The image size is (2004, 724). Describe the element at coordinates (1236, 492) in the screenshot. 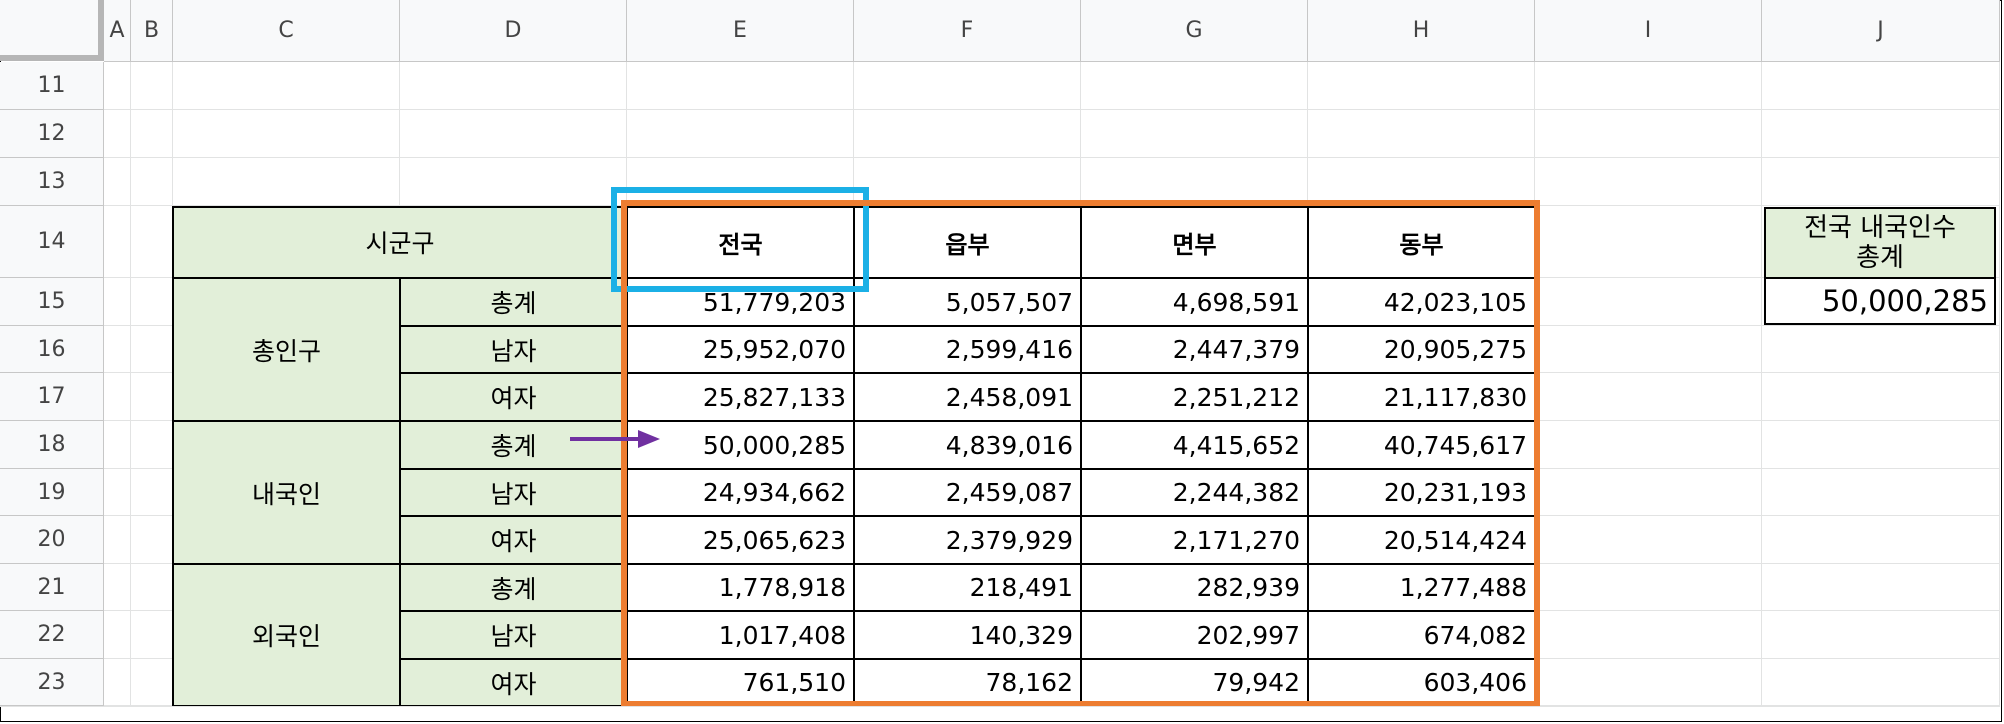

I see `value-cell: 2,244,382` at that location.